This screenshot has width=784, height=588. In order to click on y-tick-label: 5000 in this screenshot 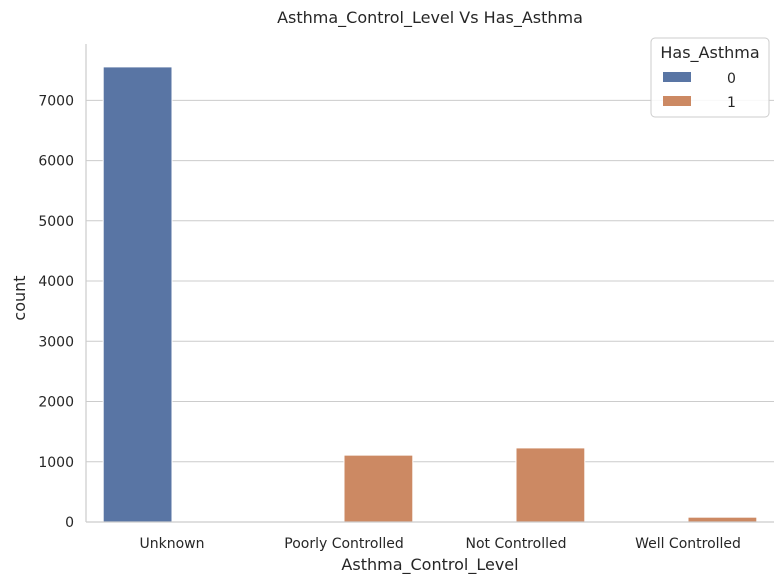, I will do `click(56, 222)`.